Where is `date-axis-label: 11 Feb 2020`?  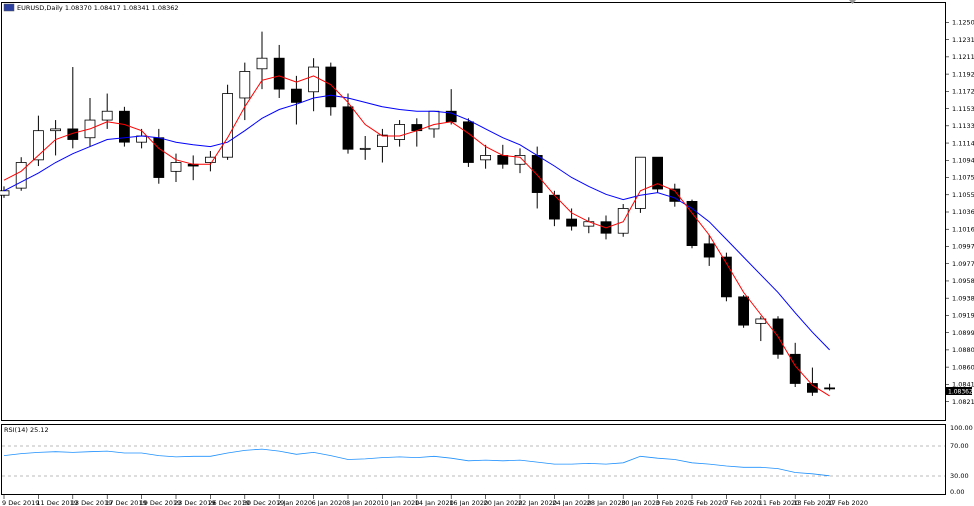
date-axis-label: 11 Feb 2020 is located at coordinates (779, 502).